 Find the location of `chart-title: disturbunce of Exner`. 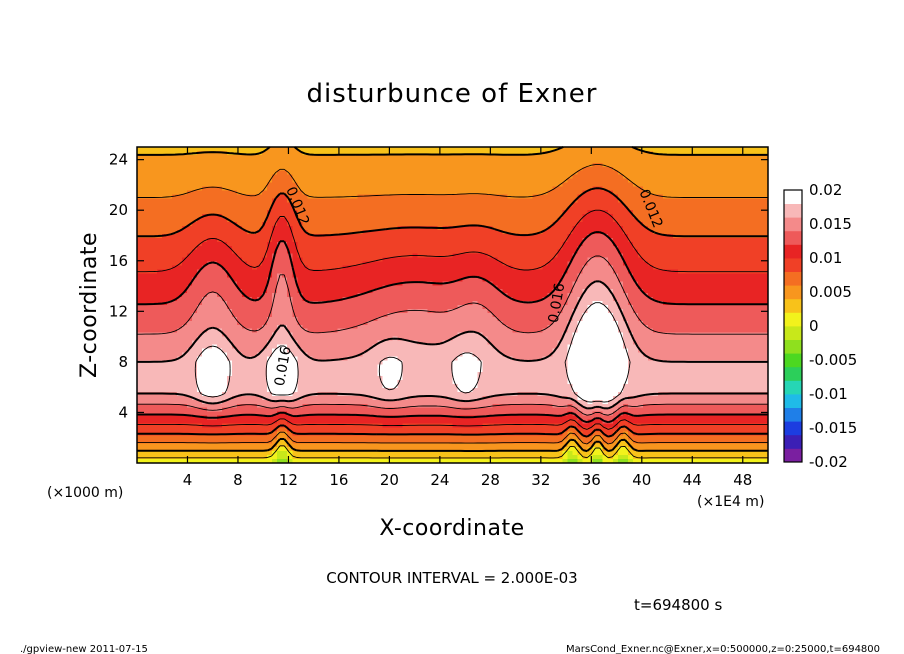

chart-title: disturbunce of Exner is located at coordinates (452, 94).